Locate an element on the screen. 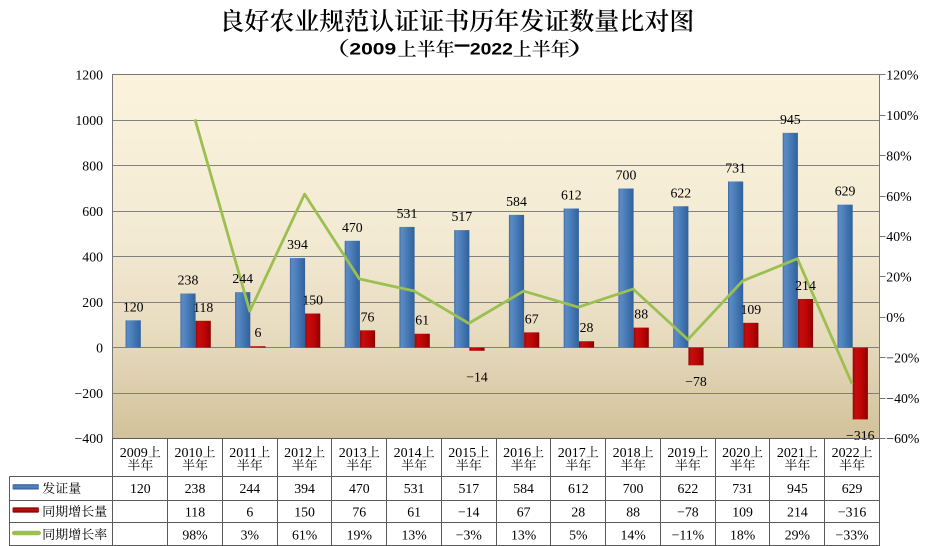 This screenshot has height=546, width=931. svg-text: 2017 is located at coordinates (572, 453).